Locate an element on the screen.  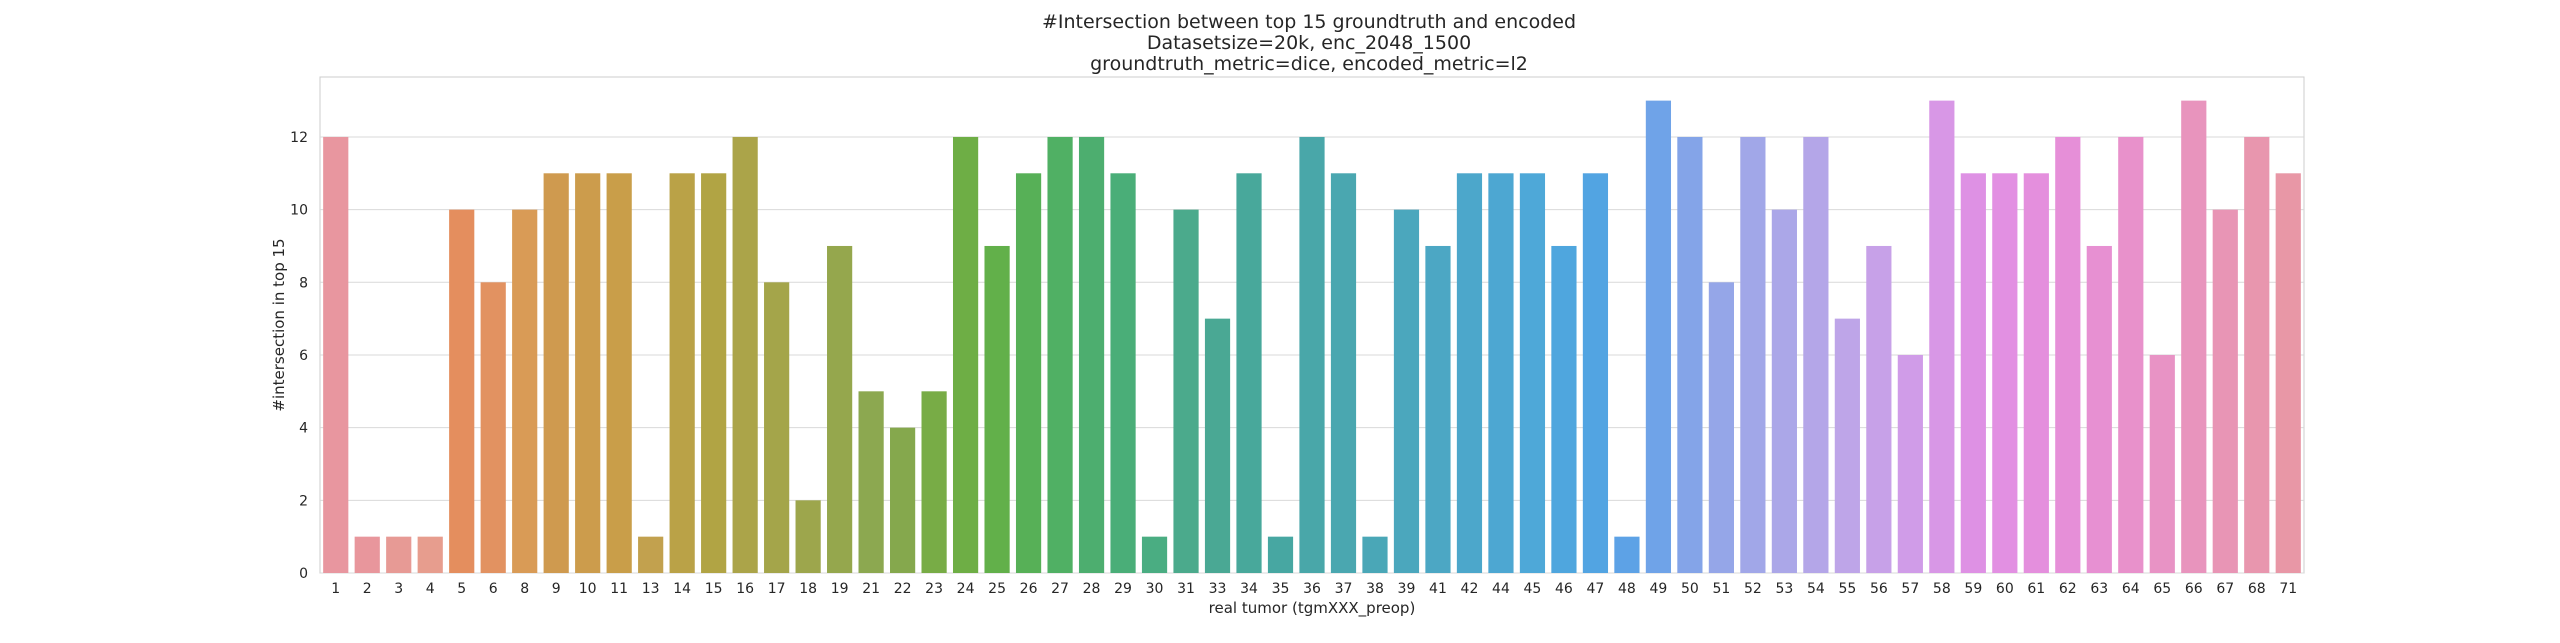
x-tick-label: 66 is located at coordinates (2194, 589).